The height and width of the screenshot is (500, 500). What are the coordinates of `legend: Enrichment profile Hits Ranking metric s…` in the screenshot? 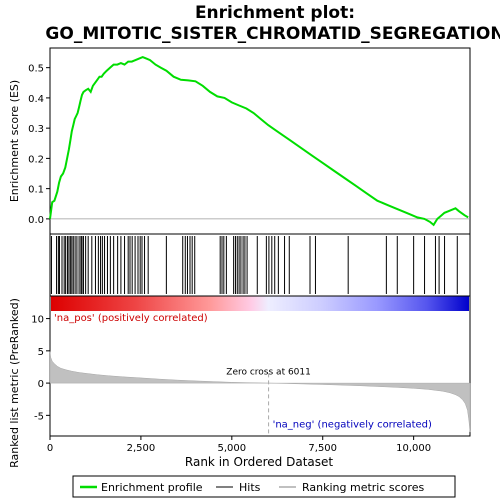 It's located at (264, 486).